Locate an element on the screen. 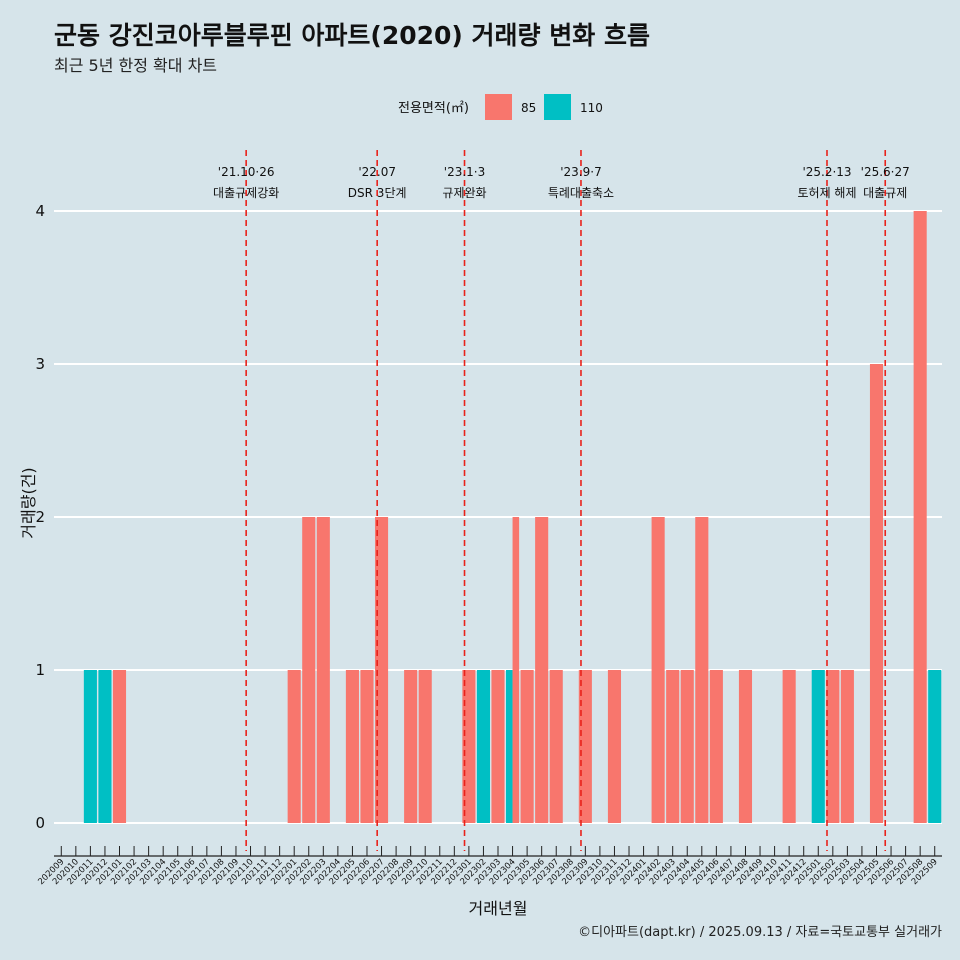  legend-label-110: 110 is located at coordinates (591, 108).